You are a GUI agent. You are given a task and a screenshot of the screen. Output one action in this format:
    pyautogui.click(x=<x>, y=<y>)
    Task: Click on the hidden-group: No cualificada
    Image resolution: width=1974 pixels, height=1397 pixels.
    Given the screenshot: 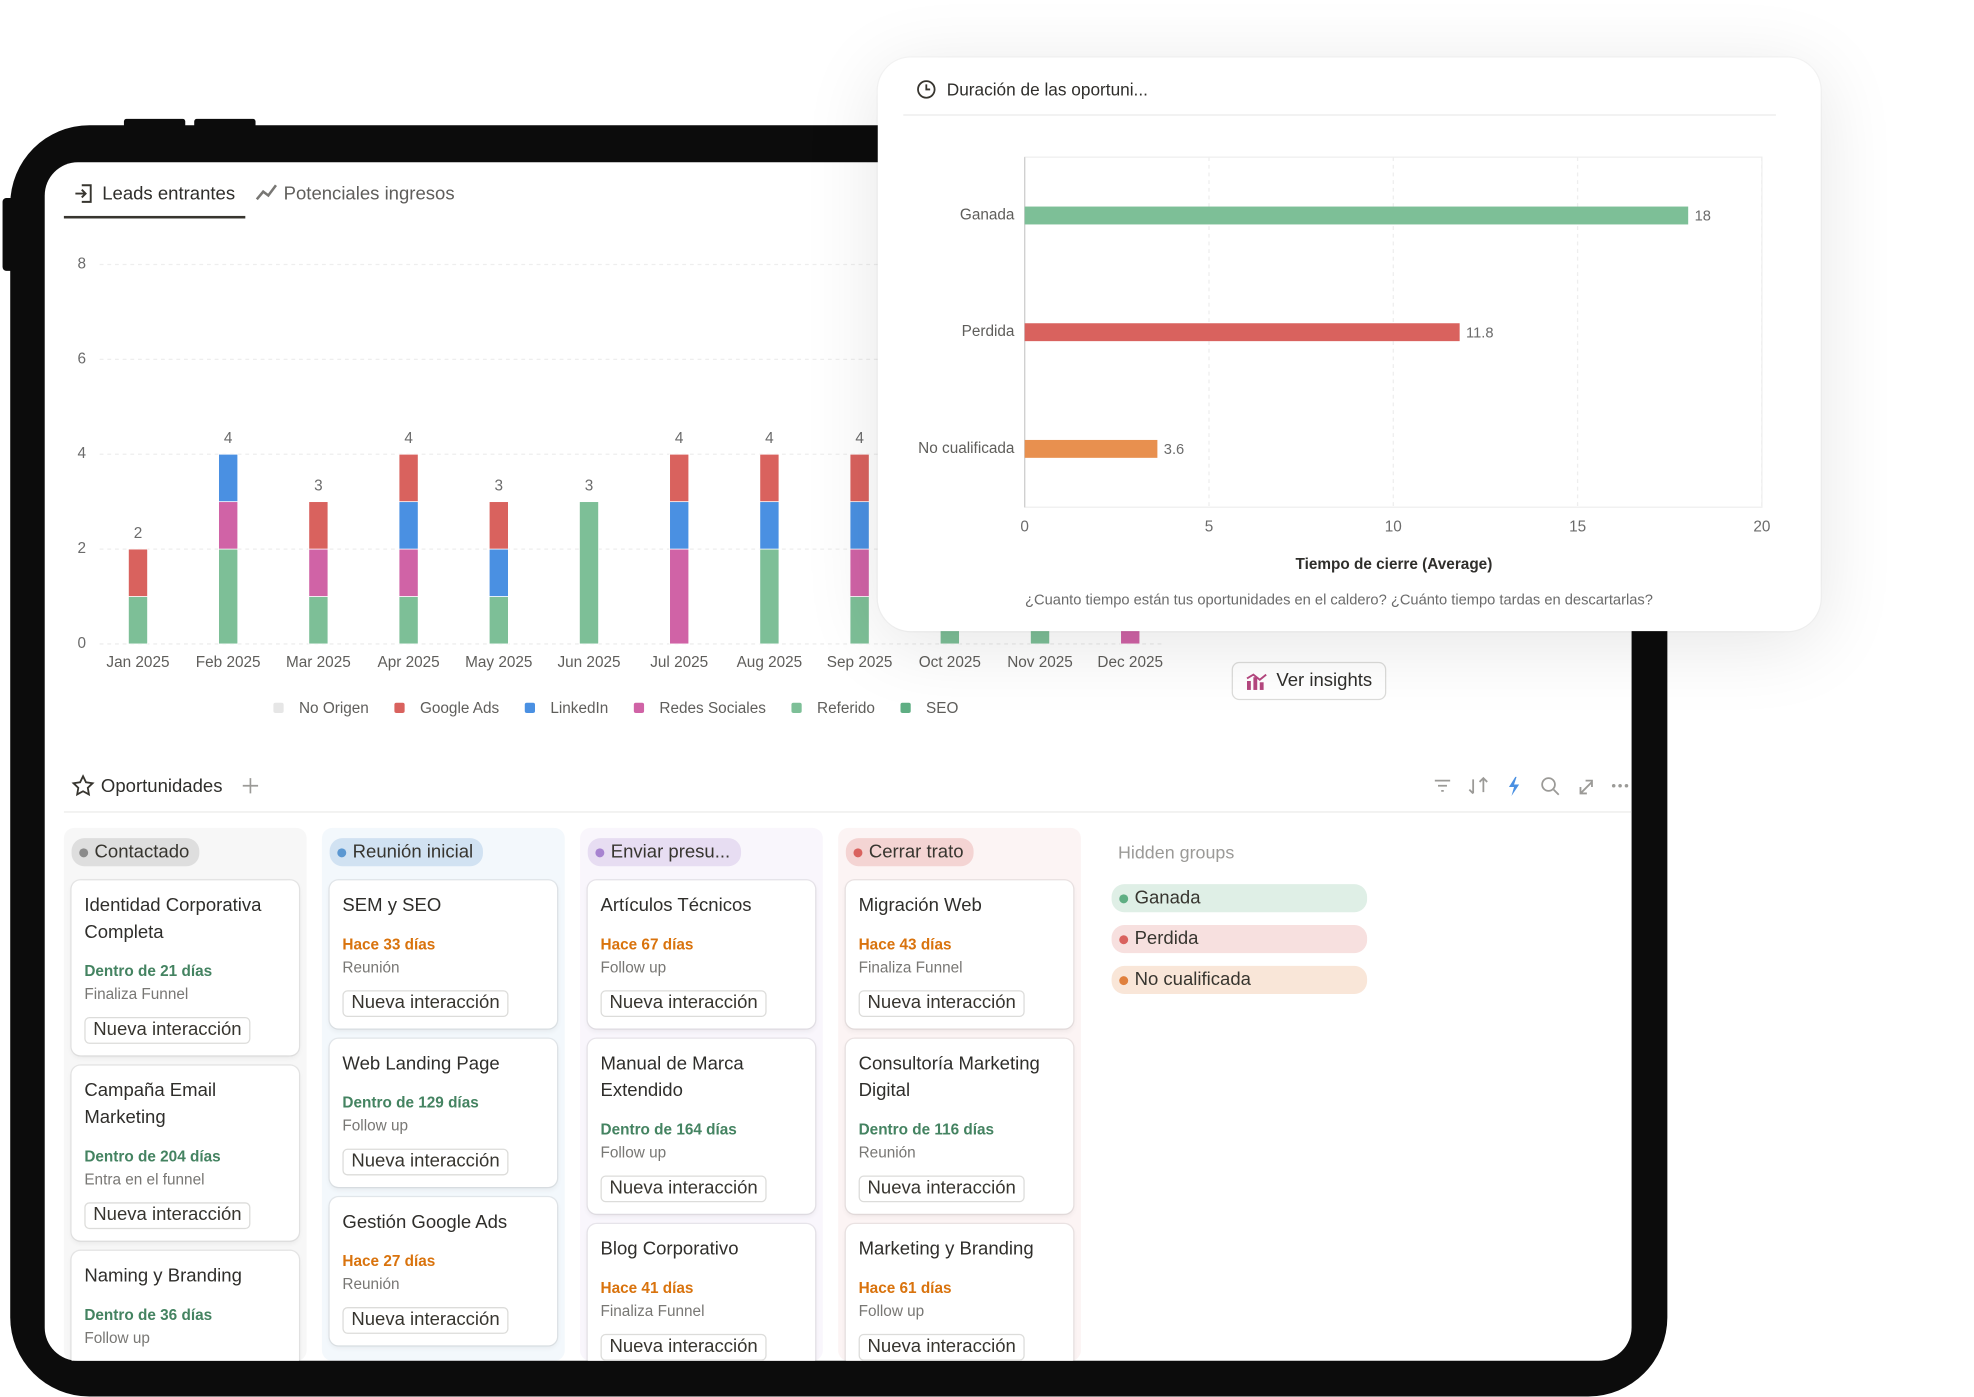 What is the action you would take?
    pyautogui.click(x=1239, y=980)
    